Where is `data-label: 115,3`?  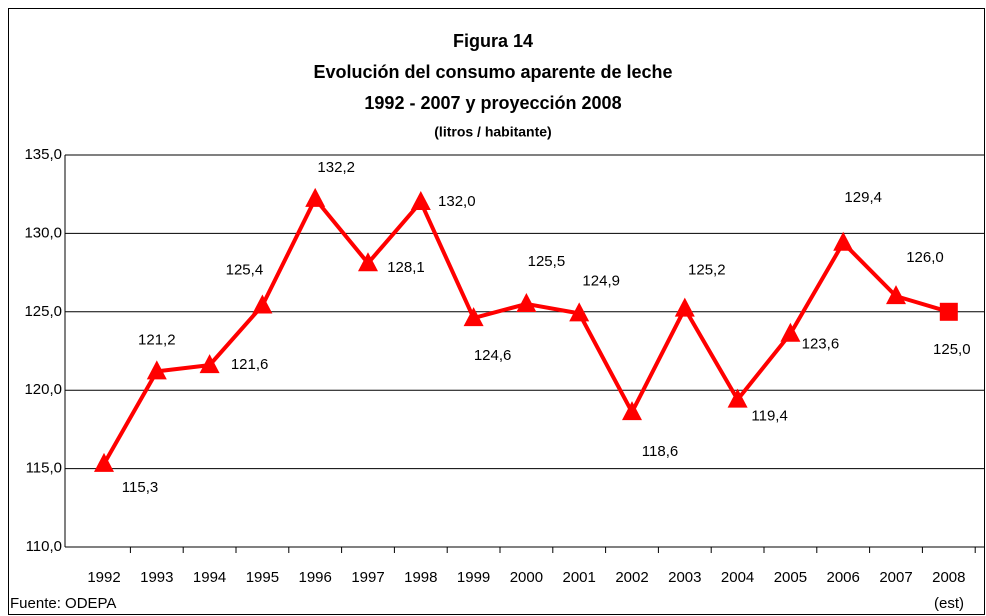 data-label: 115,3 is located at coordinates (140, 487).